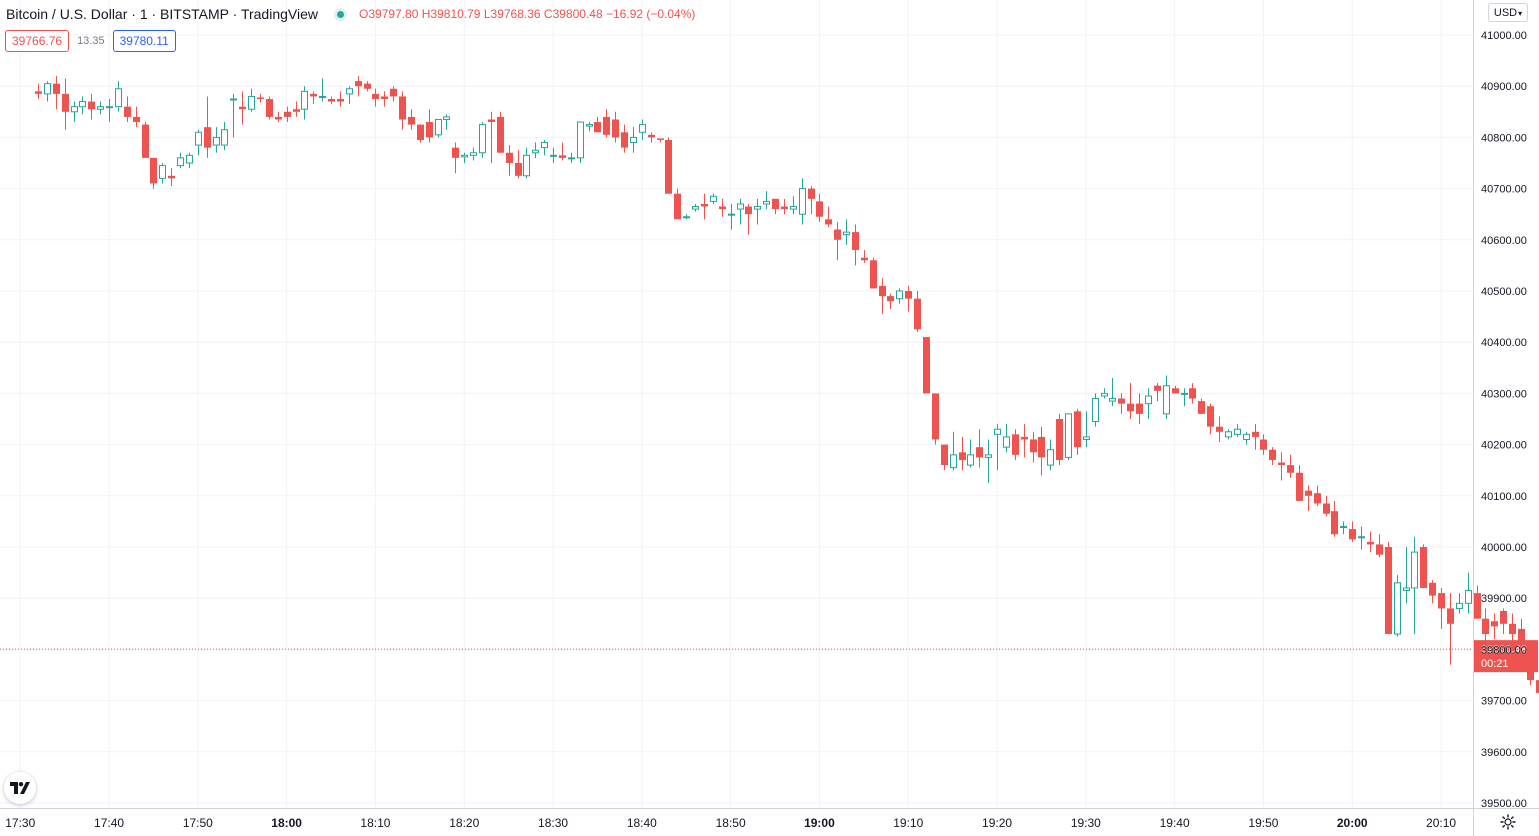 Image resolution: width=1539 pixels, height=836 pixels. Describe the element at coordinates (1504, 394) in the screenshot. I see `y-tick-label: 40300.00` at that location.